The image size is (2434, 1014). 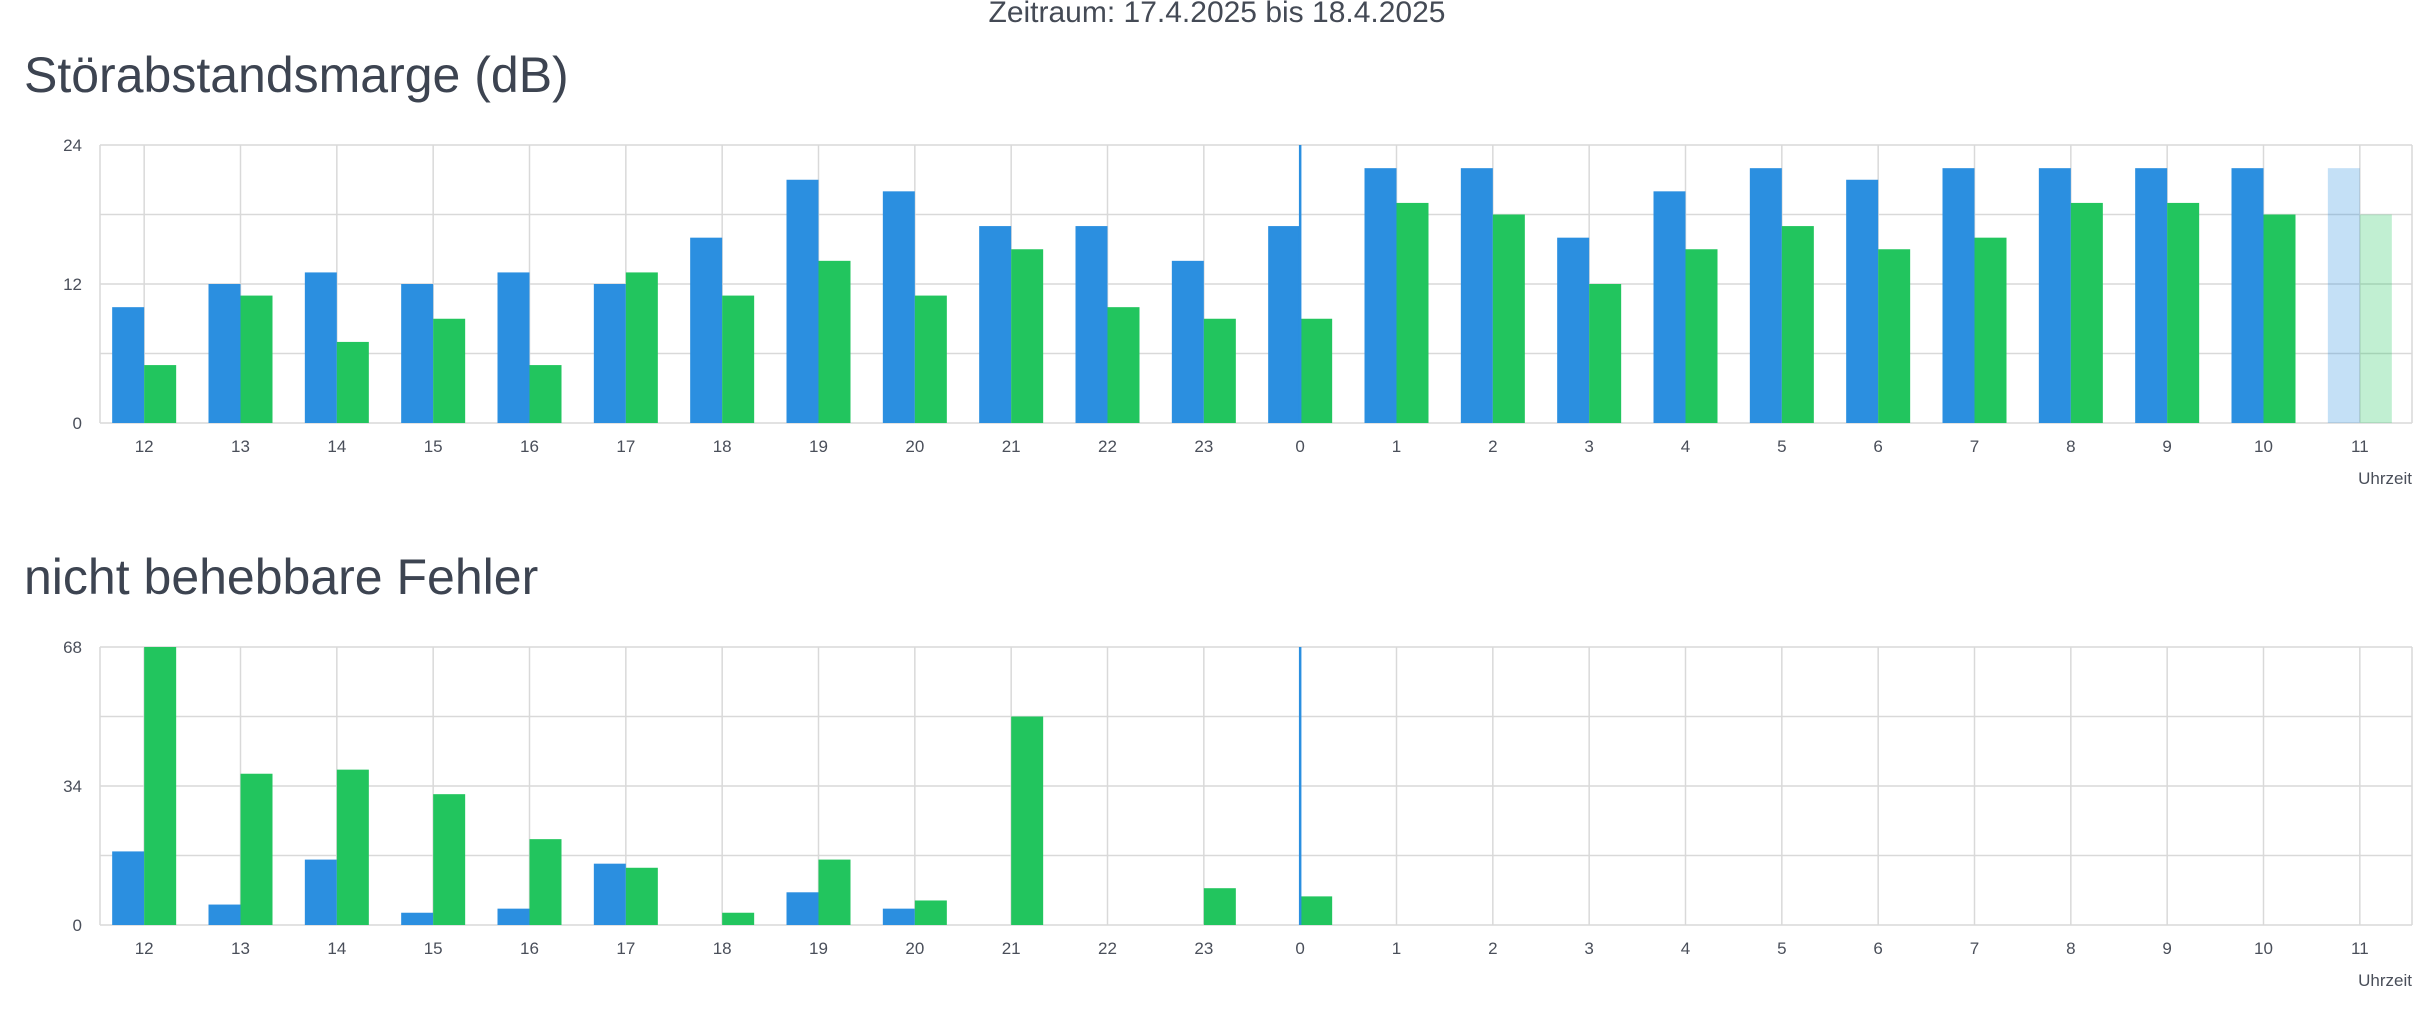 I want to click on snr-x-tick-label: 11, so click(x=2360, y=446).